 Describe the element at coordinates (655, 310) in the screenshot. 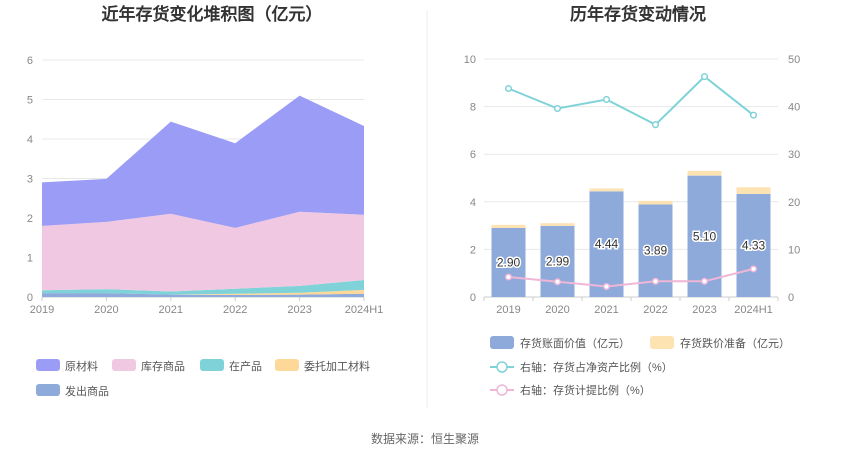

I see `right-x-tick: 2022` at that location.